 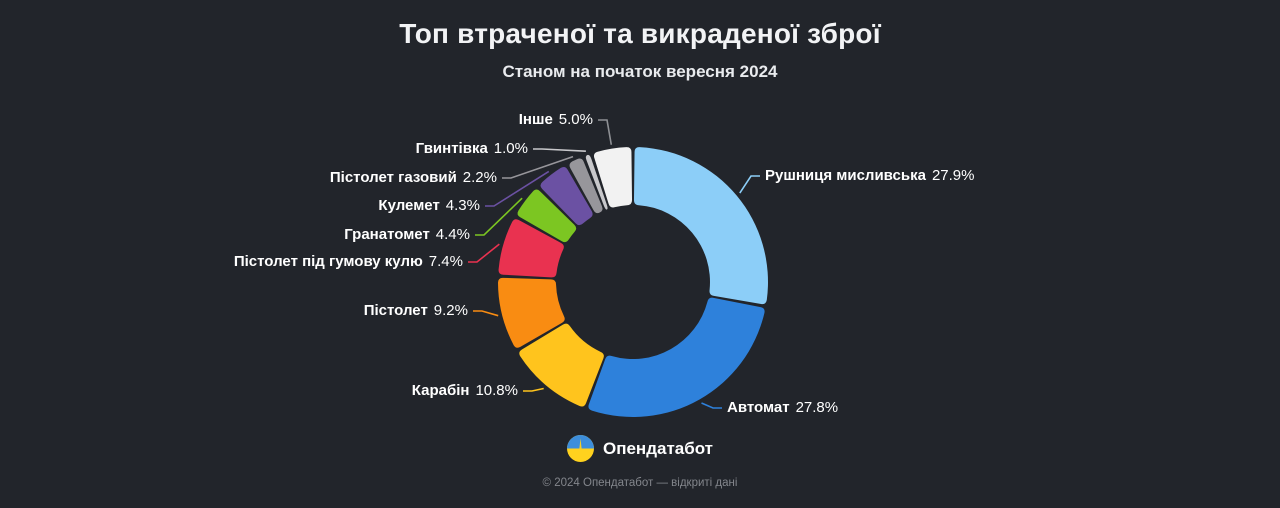 What do you see at coordinates (462, 205) in the screenshot?
I see `slice-percentage: 4.3%` at bounding box center [462, 205].